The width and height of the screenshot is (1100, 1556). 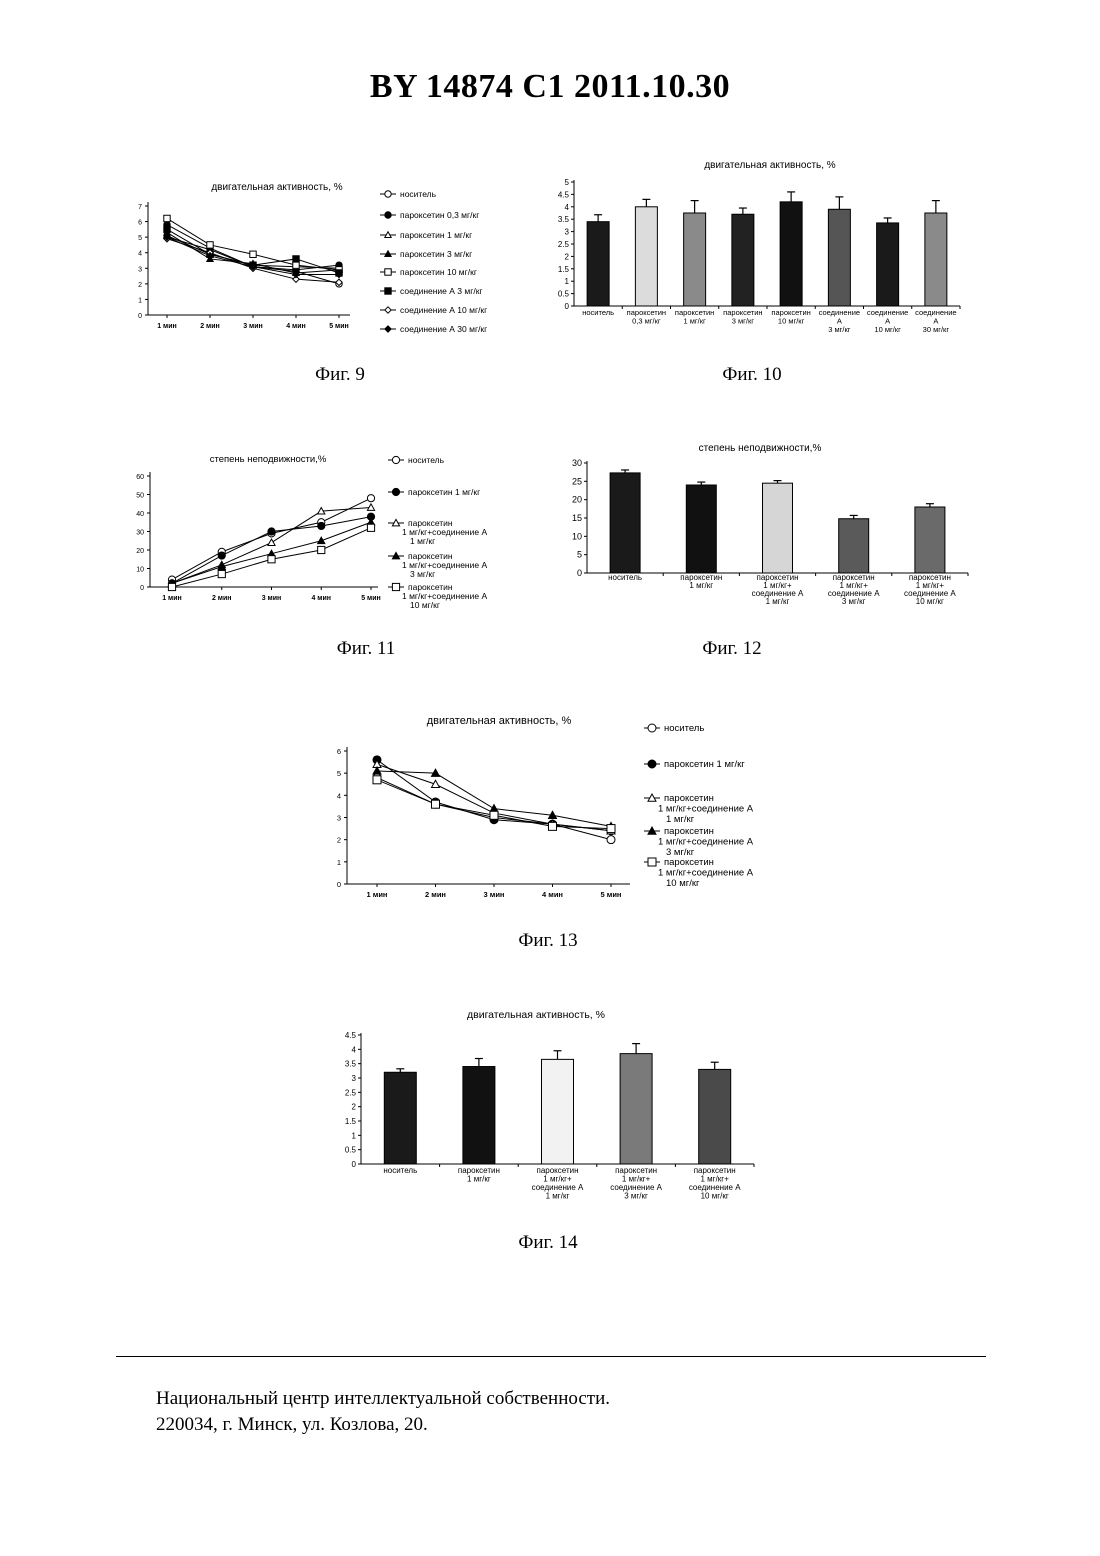 What do you see at coordinates (577, 518) in the screenshot?
I see `y-tick-label: 15` at bounding box center [577, 518].